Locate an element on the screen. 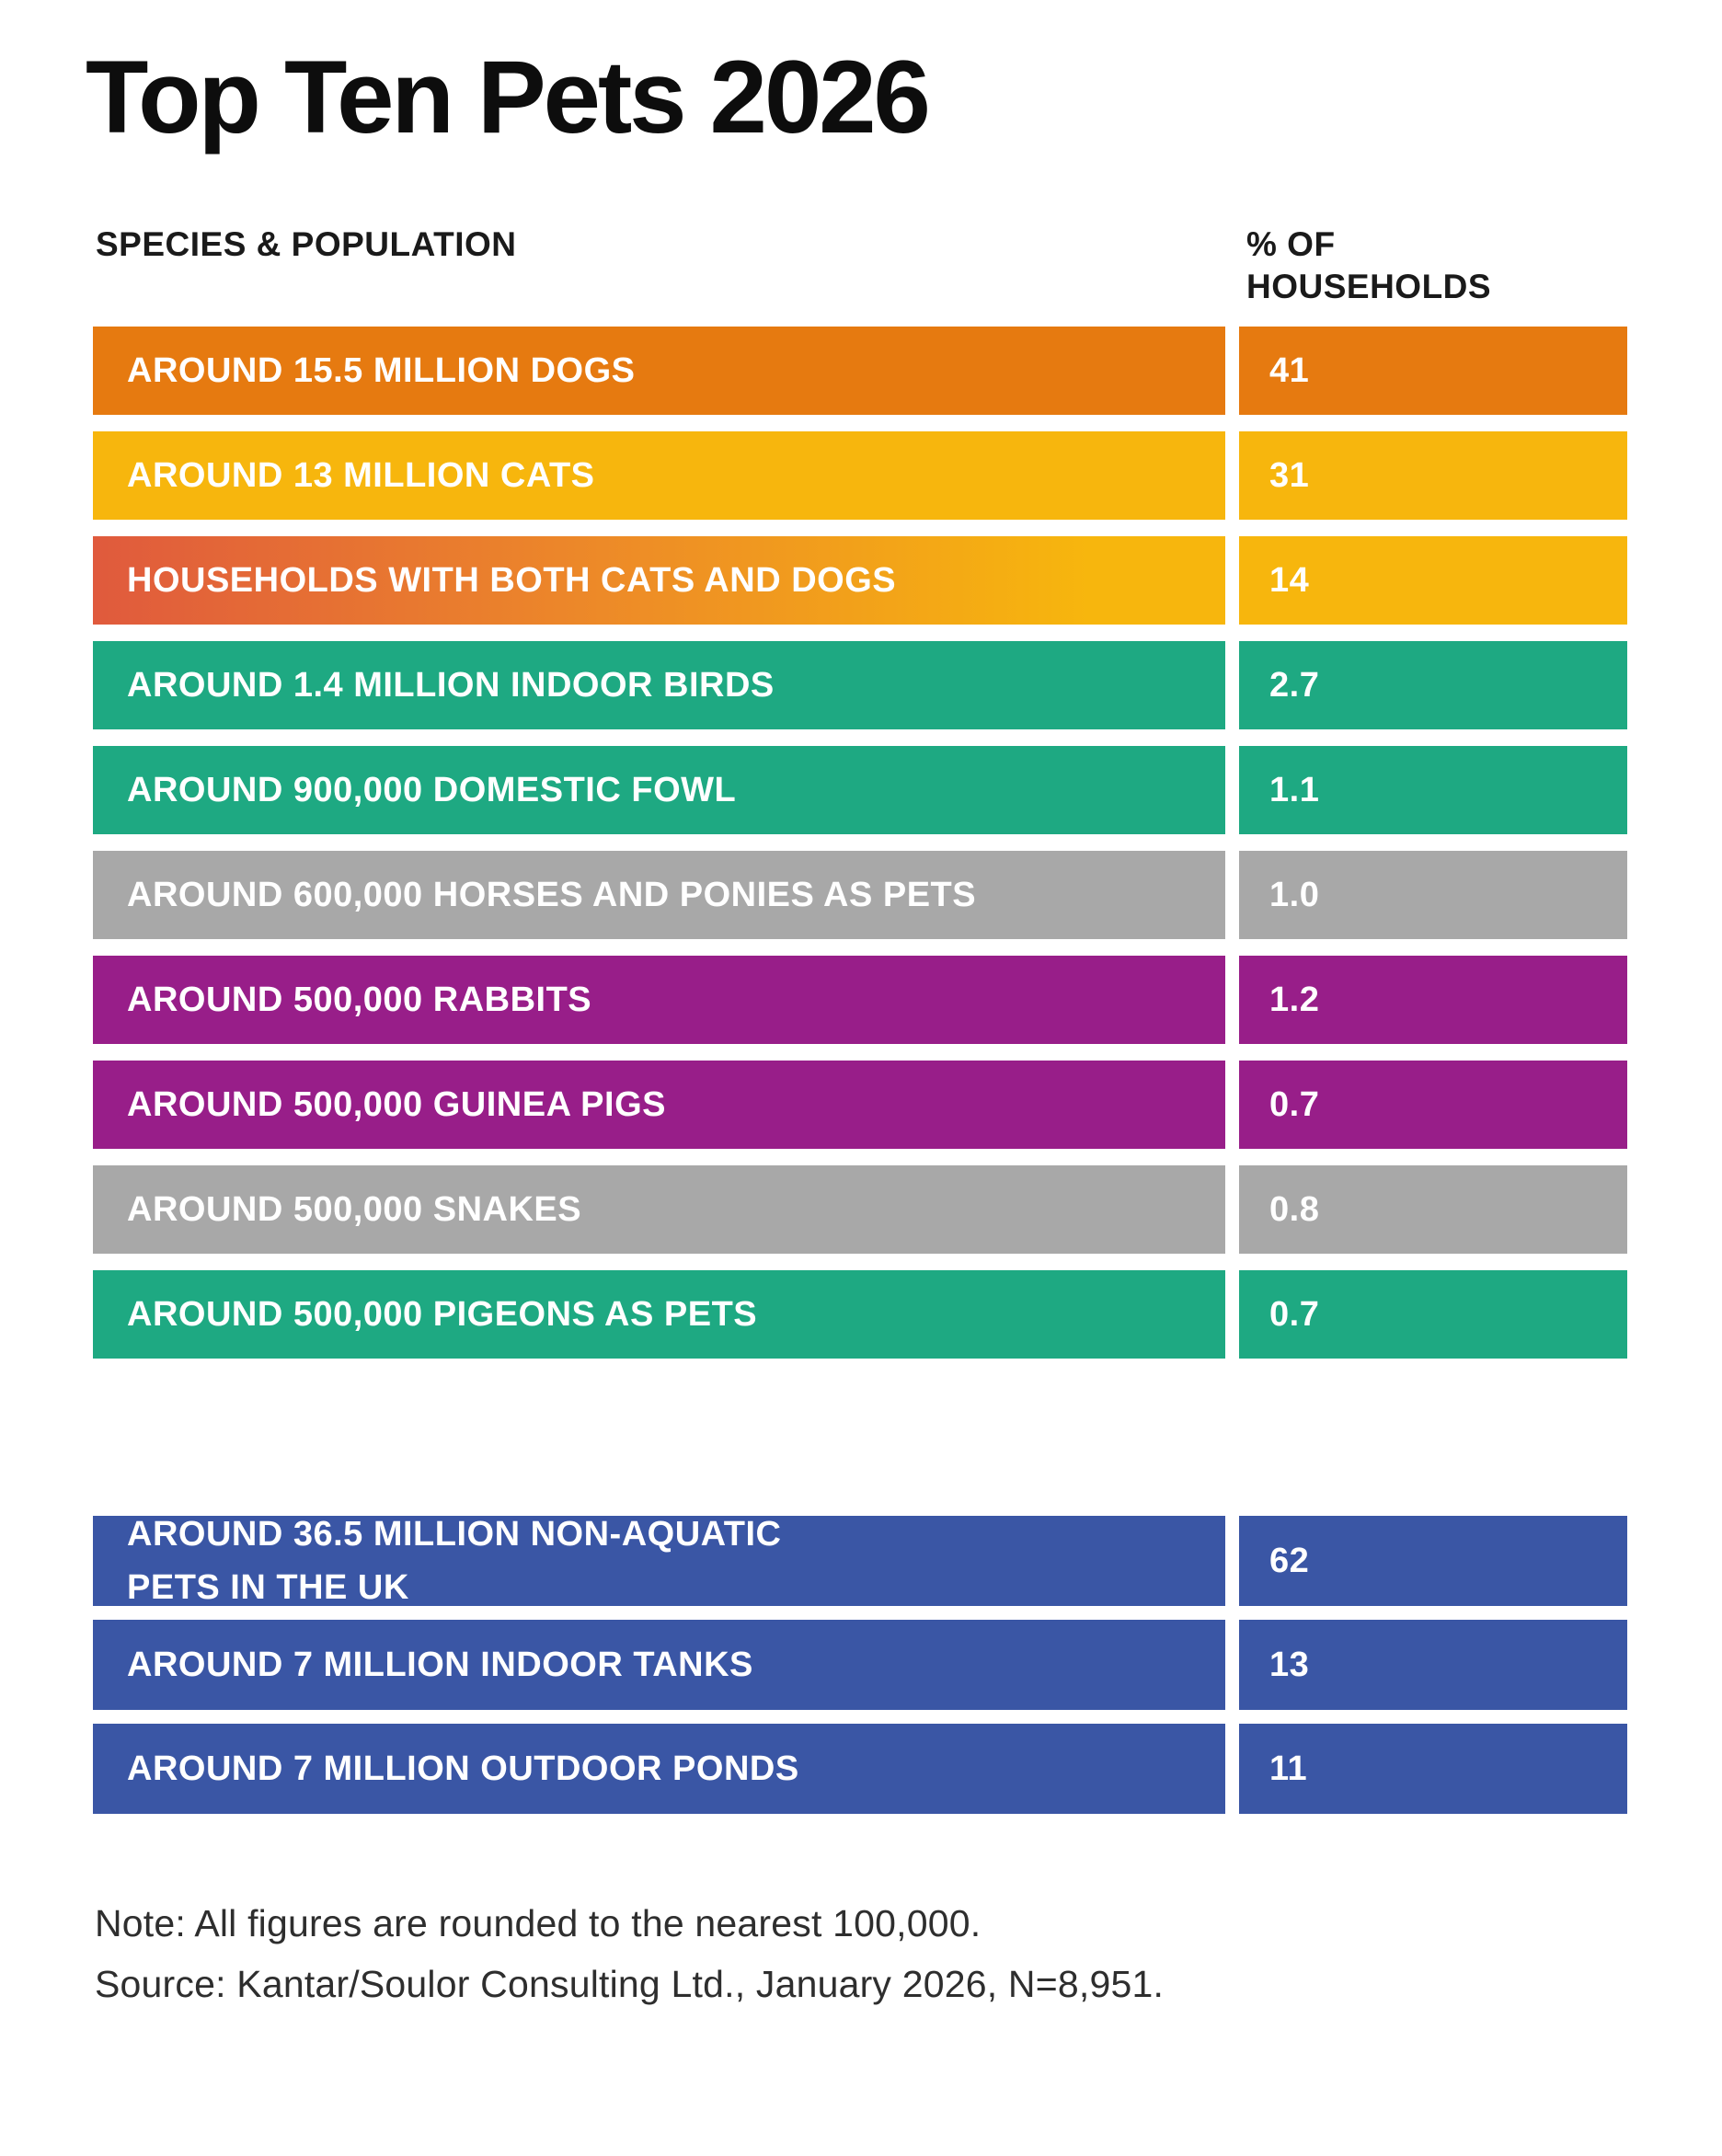 This screenshot has width=1722, height=2156. row-label: AROUND 7 MILLION INDOOR TANKS is located at coordinates (659, 1665).